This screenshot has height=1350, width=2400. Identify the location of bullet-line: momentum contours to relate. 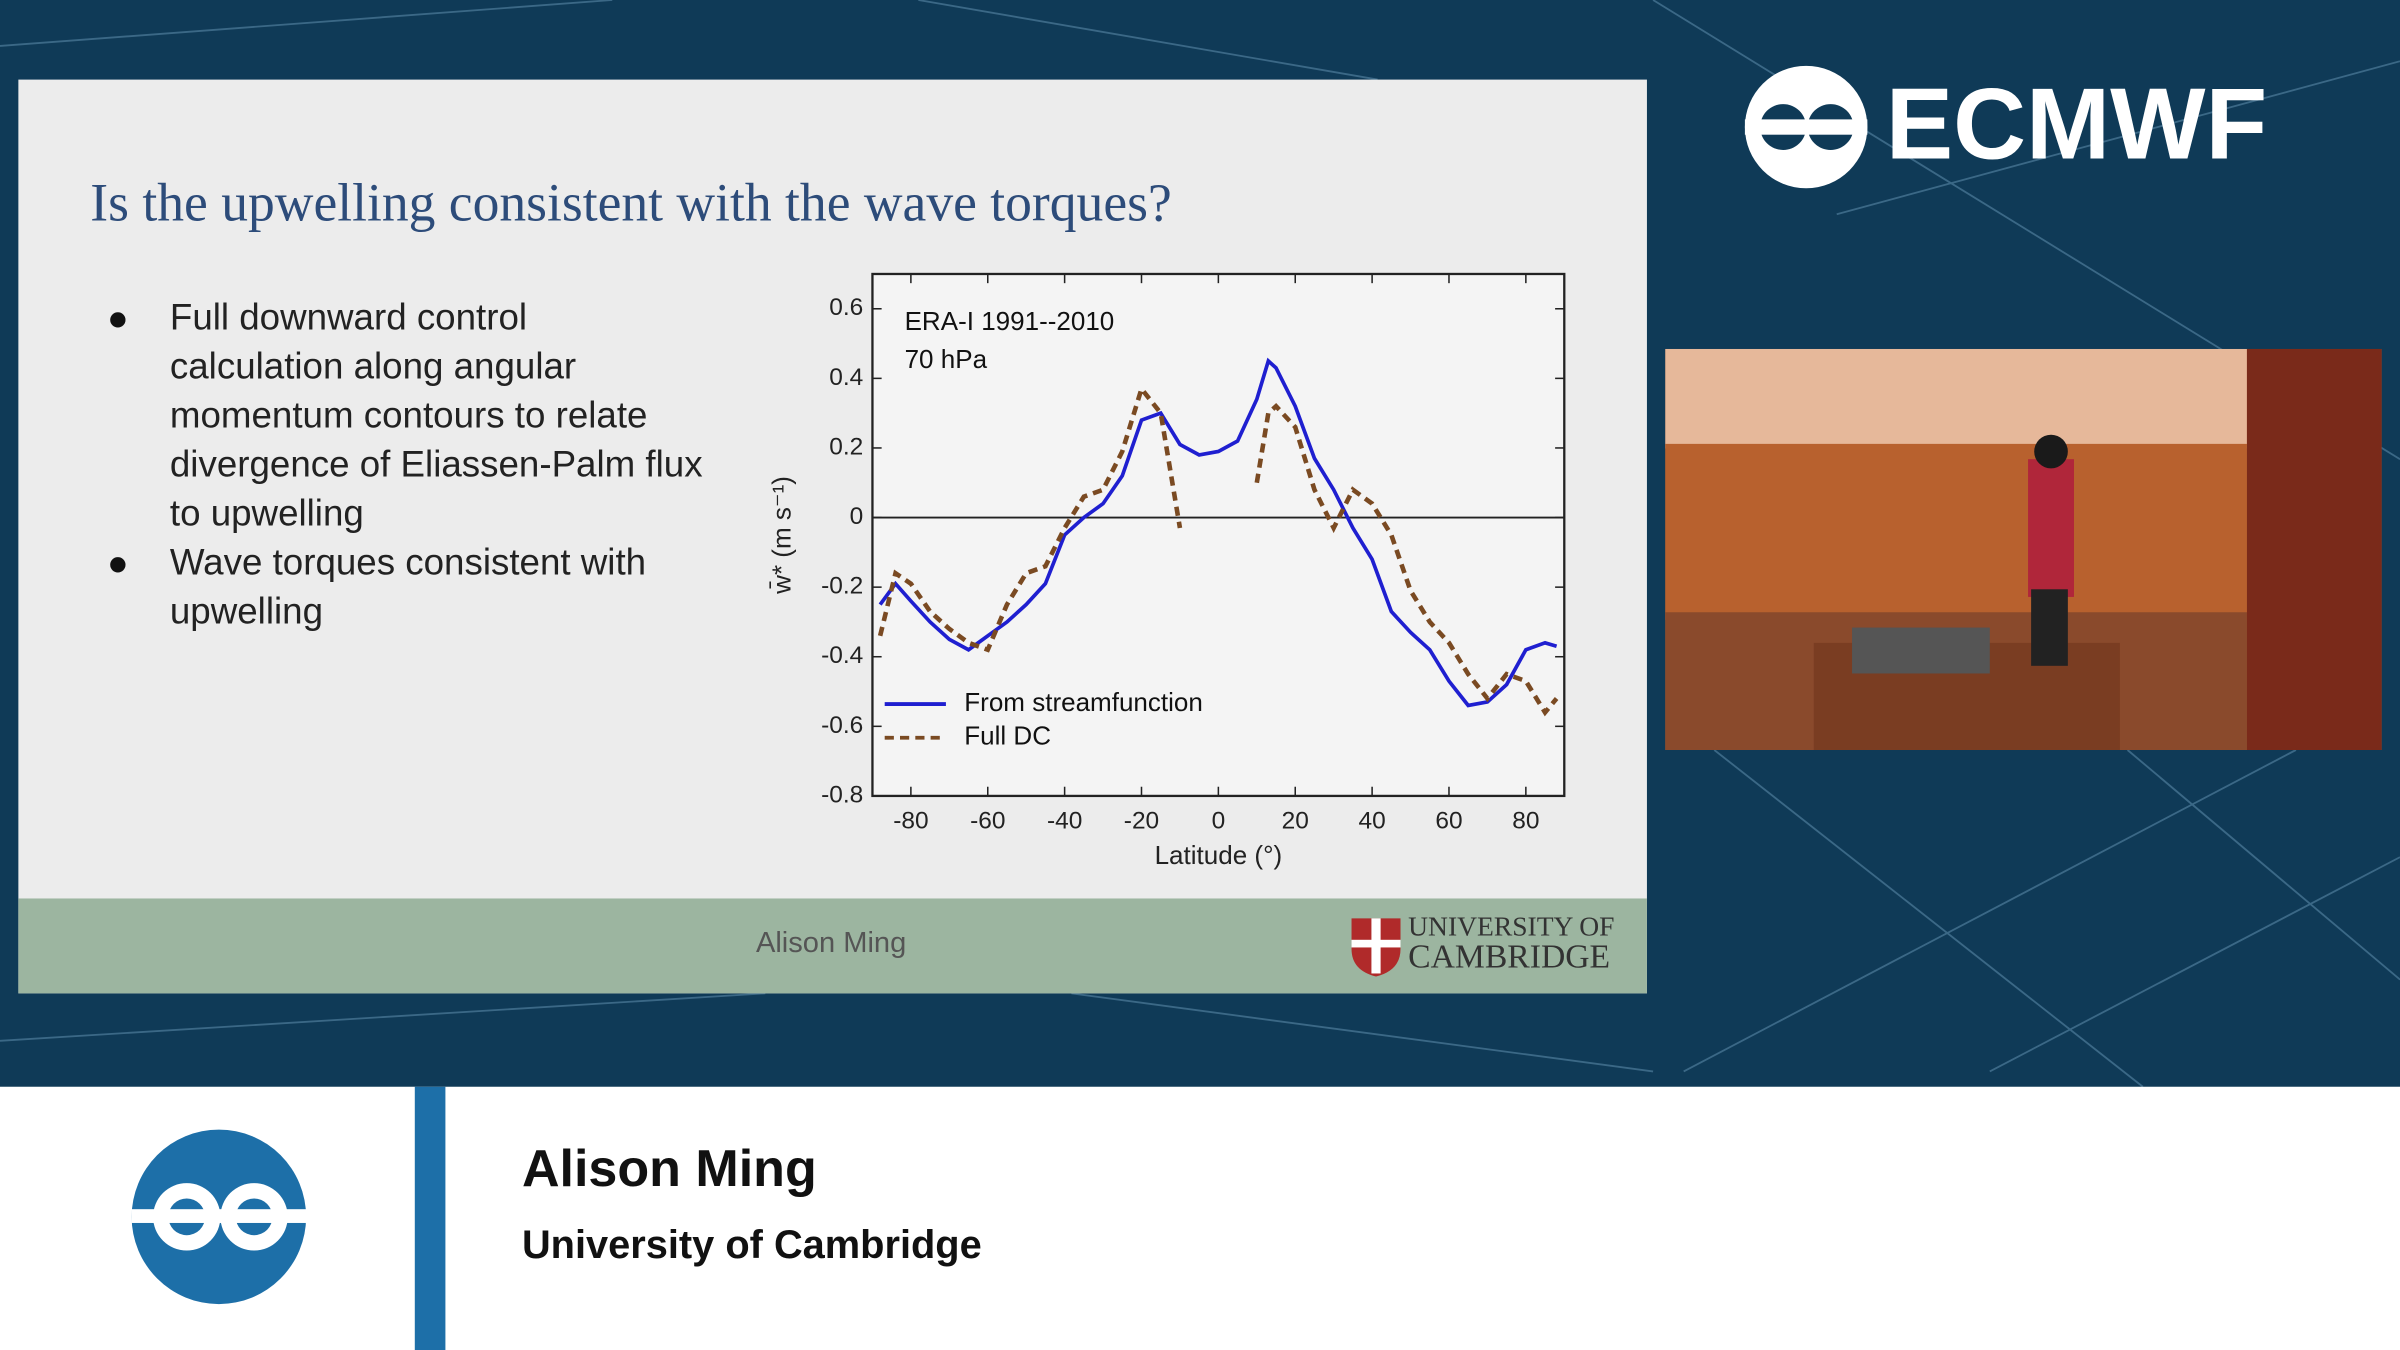
(409, 415).